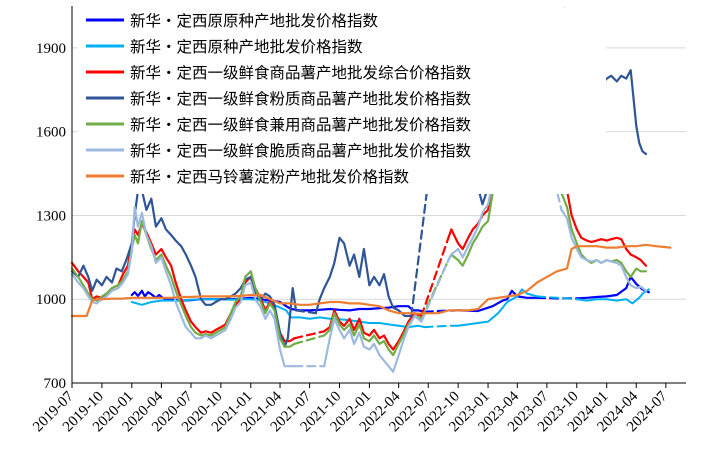  I want to click on y-tick-label: 1300, so click(51, 216).